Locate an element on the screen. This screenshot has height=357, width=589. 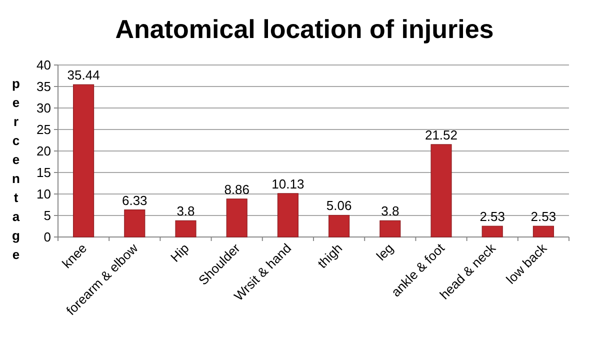
x-tick-label: Hip is located at coordinates (179, 252).